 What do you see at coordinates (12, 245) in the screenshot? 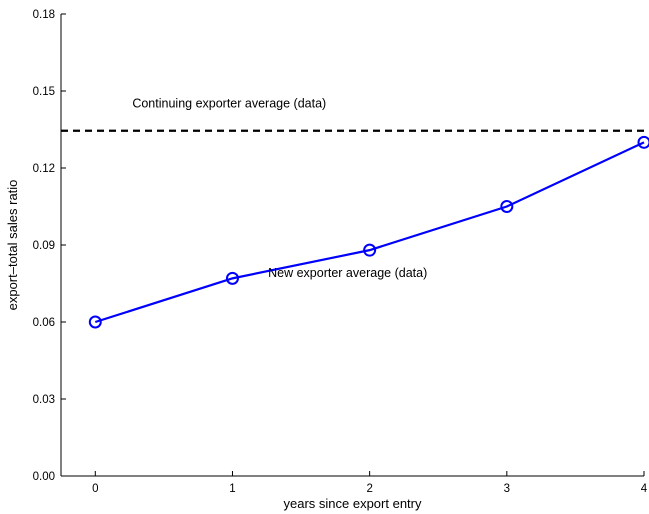
I see `y-axis-title: export–total sales ratio` at bounding box center [12, 245].